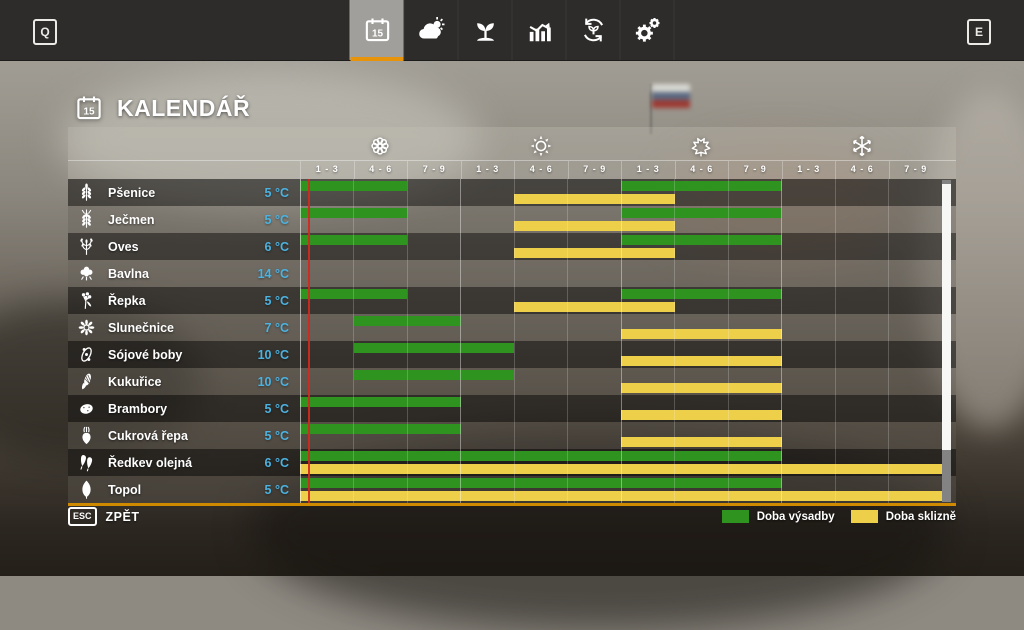 Image resolution: width=1024 pixels, height=630 pixels. What do you see at coordinates (82, 516) in the screenshot?
I see `esc-key-badge: ESC` at bounding box center [82, 516].